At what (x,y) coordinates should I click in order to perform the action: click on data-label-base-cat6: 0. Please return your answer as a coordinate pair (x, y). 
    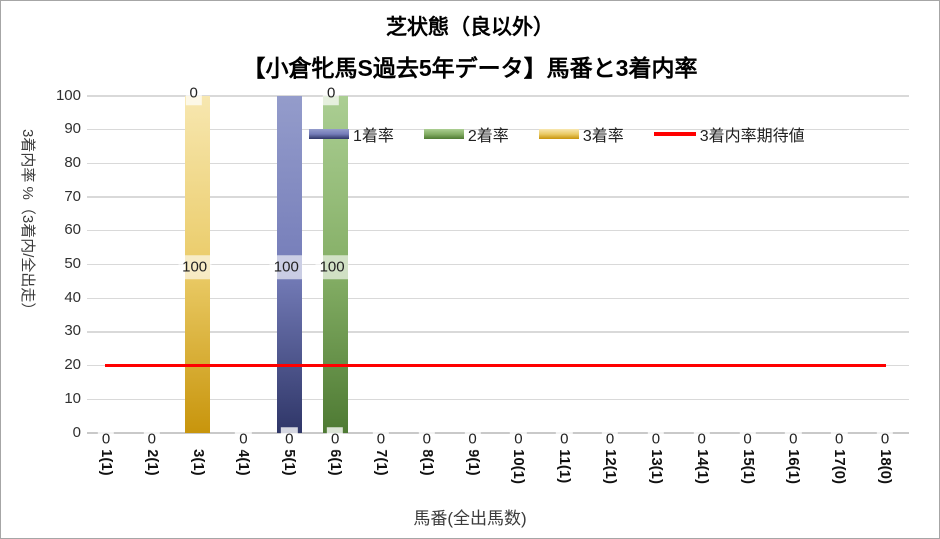
    Looking at the image, I should click on (335, 438).